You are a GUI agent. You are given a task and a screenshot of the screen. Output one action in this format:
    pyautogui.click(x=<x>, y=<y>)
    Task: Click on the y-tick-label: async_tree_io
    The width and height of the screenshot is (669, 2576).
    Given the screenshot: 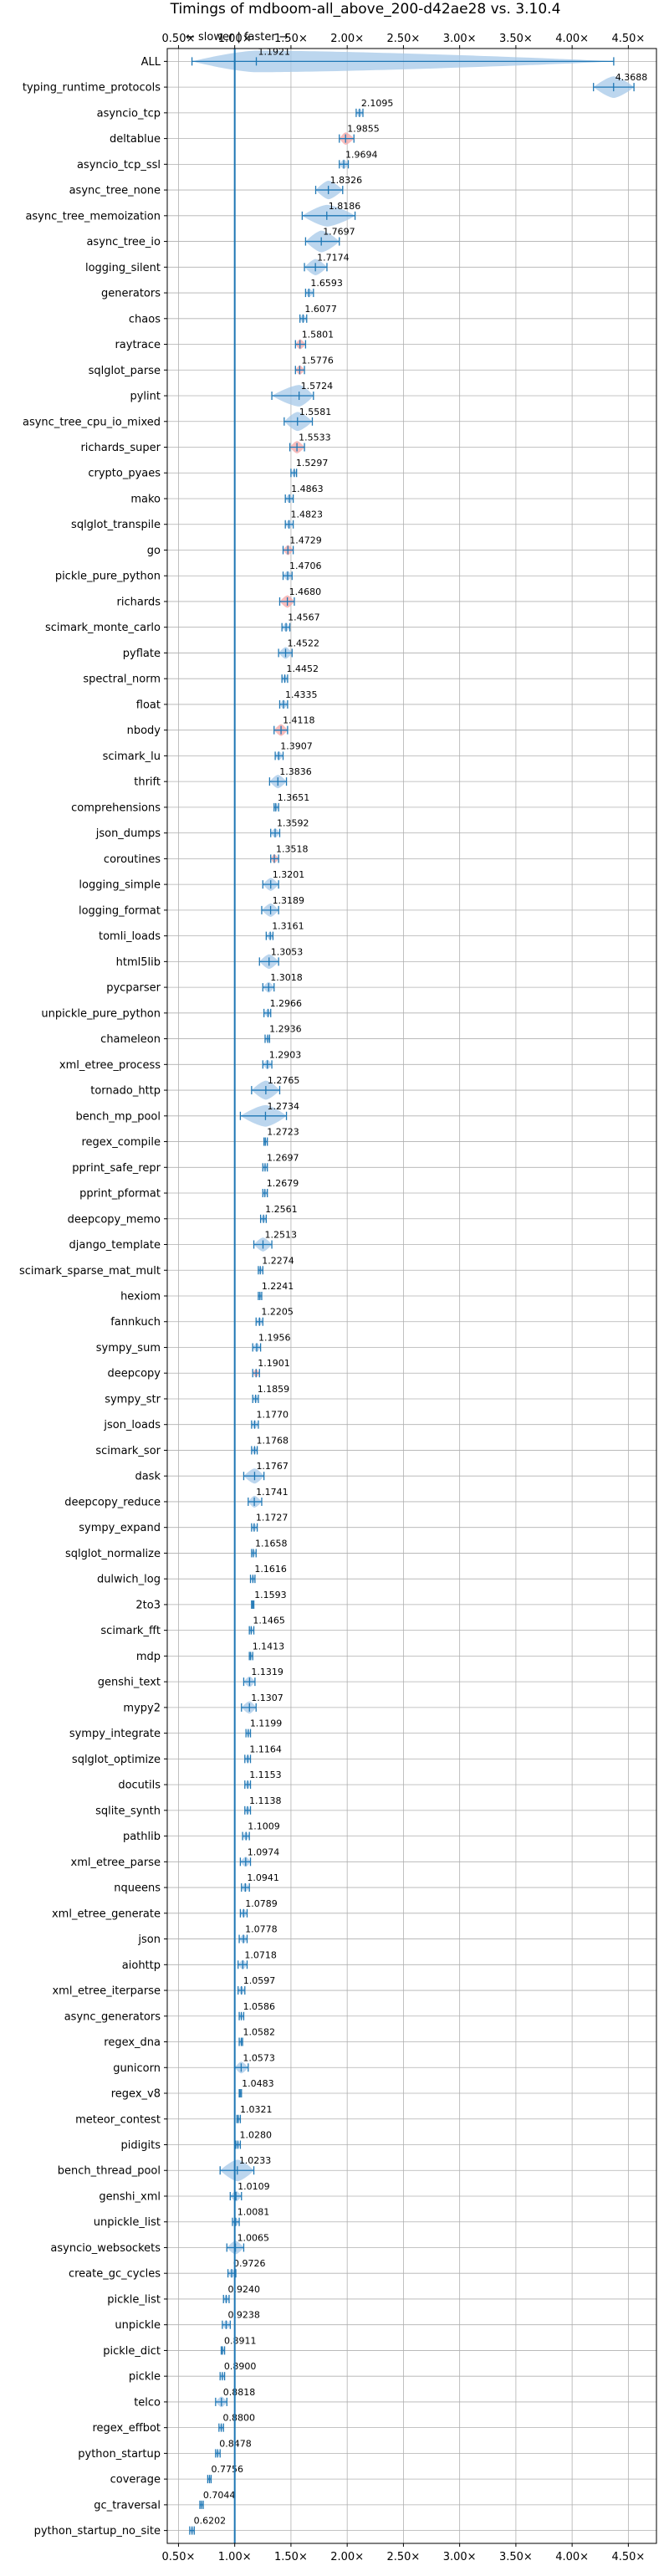 What is the action you would take?
    pyautogui.click(x=123, y=242)
    